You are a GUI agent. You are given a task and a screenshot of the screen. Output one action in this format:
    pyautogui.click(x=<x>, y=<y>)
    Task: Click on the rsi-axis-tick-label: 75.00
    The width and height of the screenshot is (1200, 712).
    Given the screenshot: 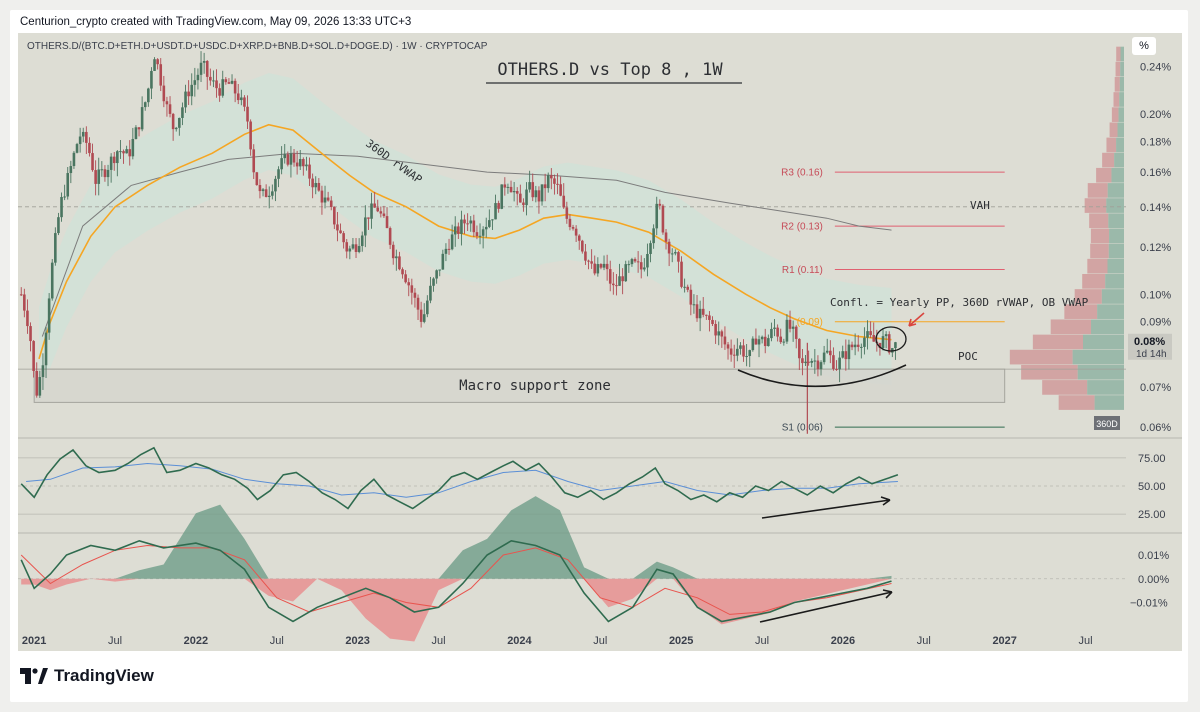 What is the action you would take?
    pyautogui.click(x=1152, y=459)
    